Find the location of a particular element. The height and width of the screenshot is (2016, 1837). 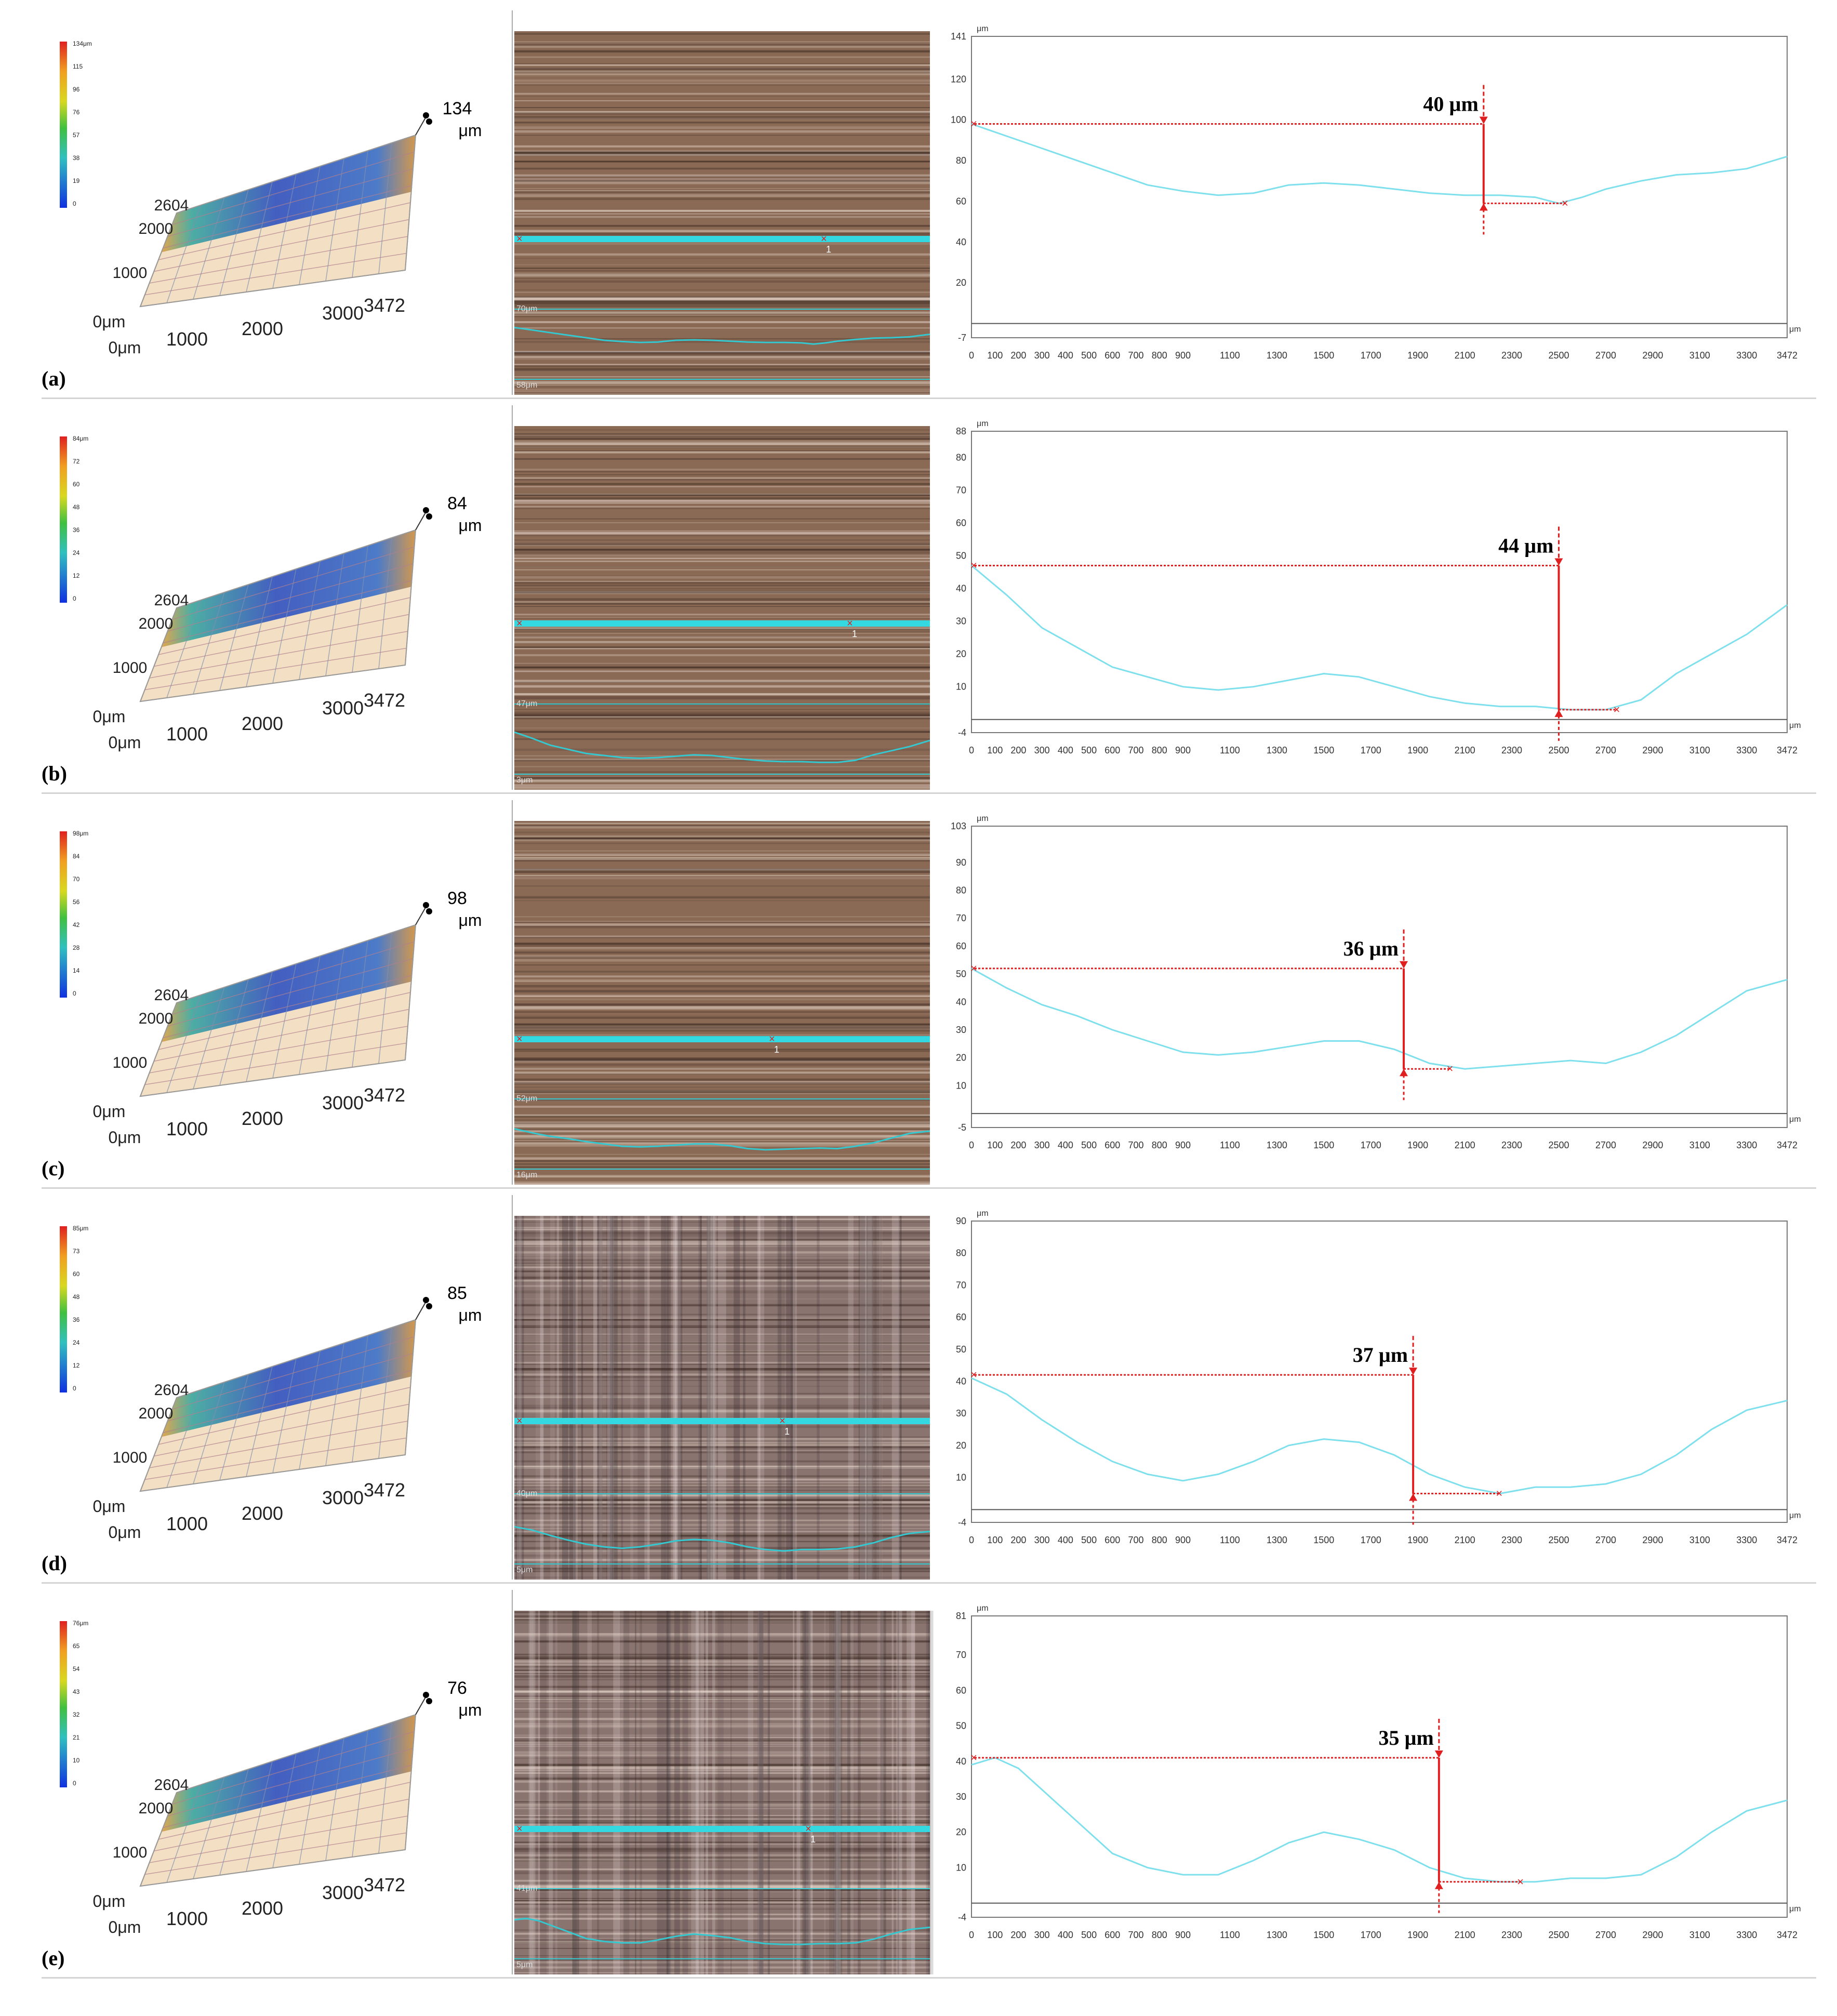

depth-ref-mark: × is located at coordinates (973, 1375).